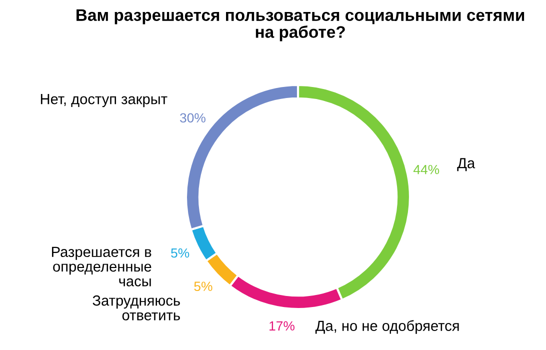 This screenshot has height=350, width=546. I want to click on data-label: 44%, so click(426, 169).